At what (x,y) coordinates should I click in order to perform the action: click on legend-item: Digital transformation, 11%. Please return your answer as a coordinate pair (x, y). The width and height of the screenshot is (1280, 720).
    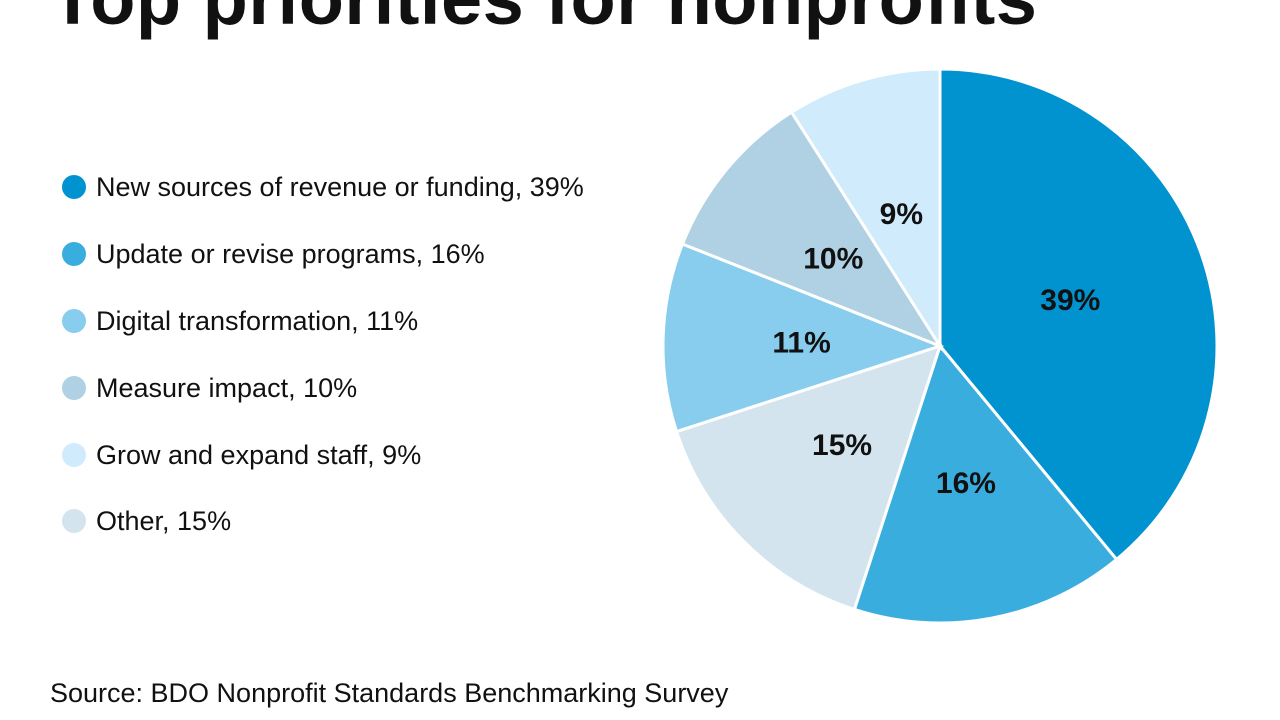
    Looking at the image, I should click on (240, 321).